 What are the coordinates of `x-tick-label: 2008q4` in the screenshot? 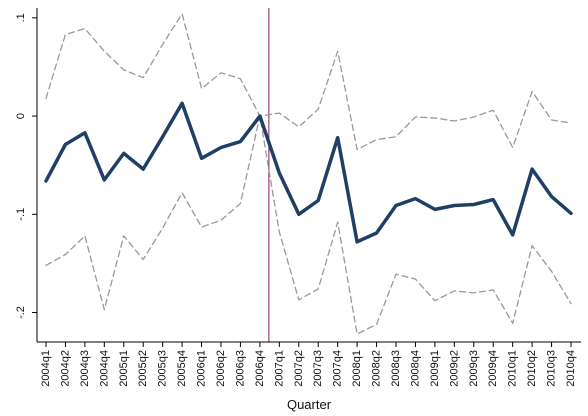 It's located at (415, 368).